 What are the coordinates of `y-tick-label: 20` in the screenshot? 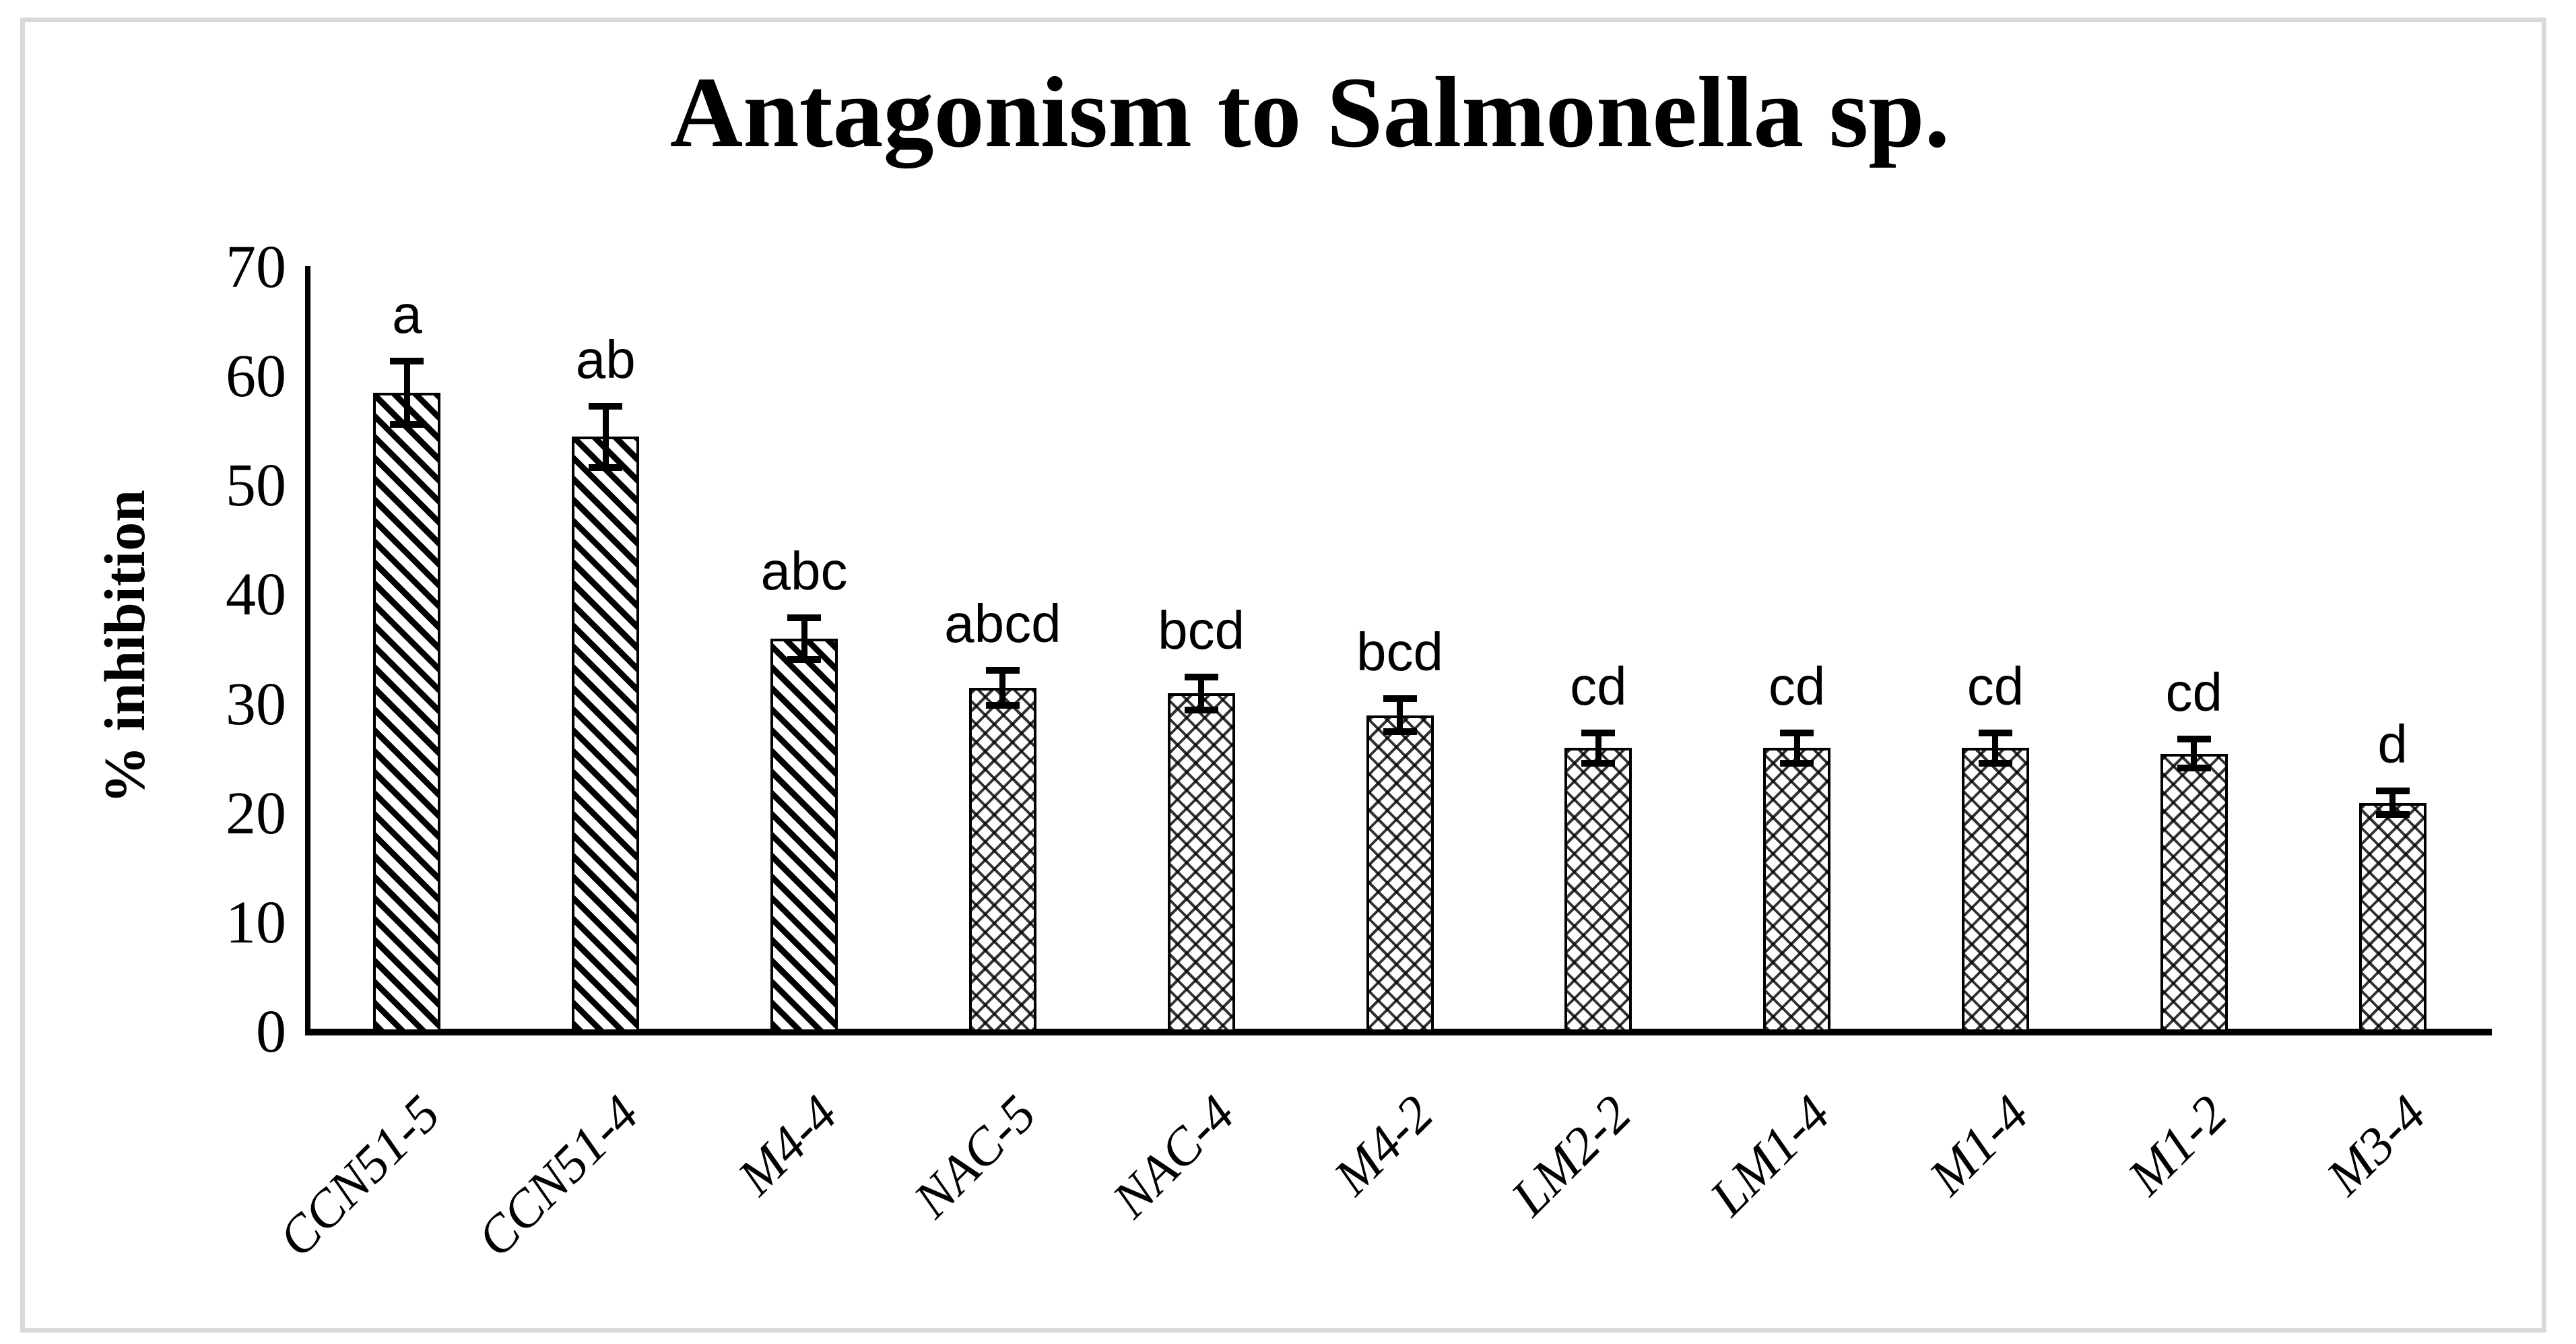 It's located at (256, 813).